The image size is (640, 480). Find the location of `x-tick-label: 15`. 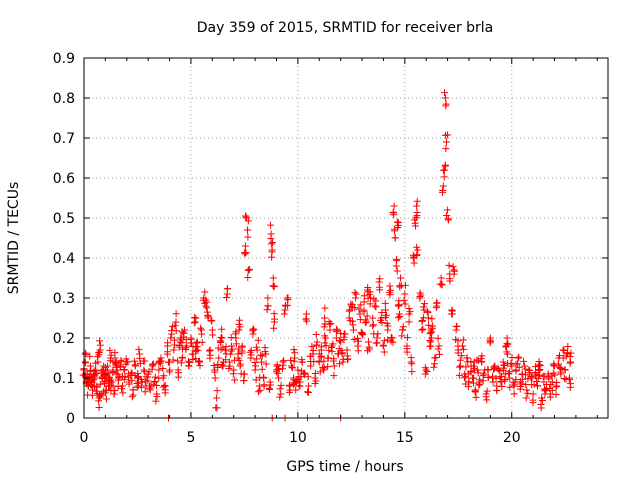

x-tick-label: 15 is located at coordinates (405, 438).